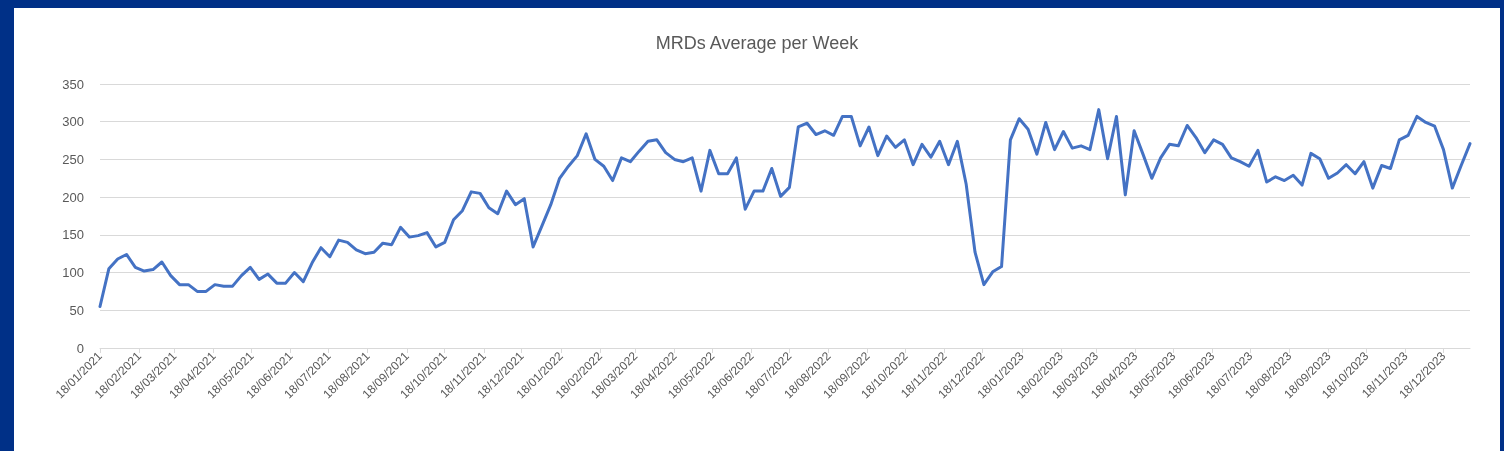 The image size is (1504, 451). Describe the element at coordinates (73, 159) in the screenshot. I see `y-tick-label: 250` at that location.